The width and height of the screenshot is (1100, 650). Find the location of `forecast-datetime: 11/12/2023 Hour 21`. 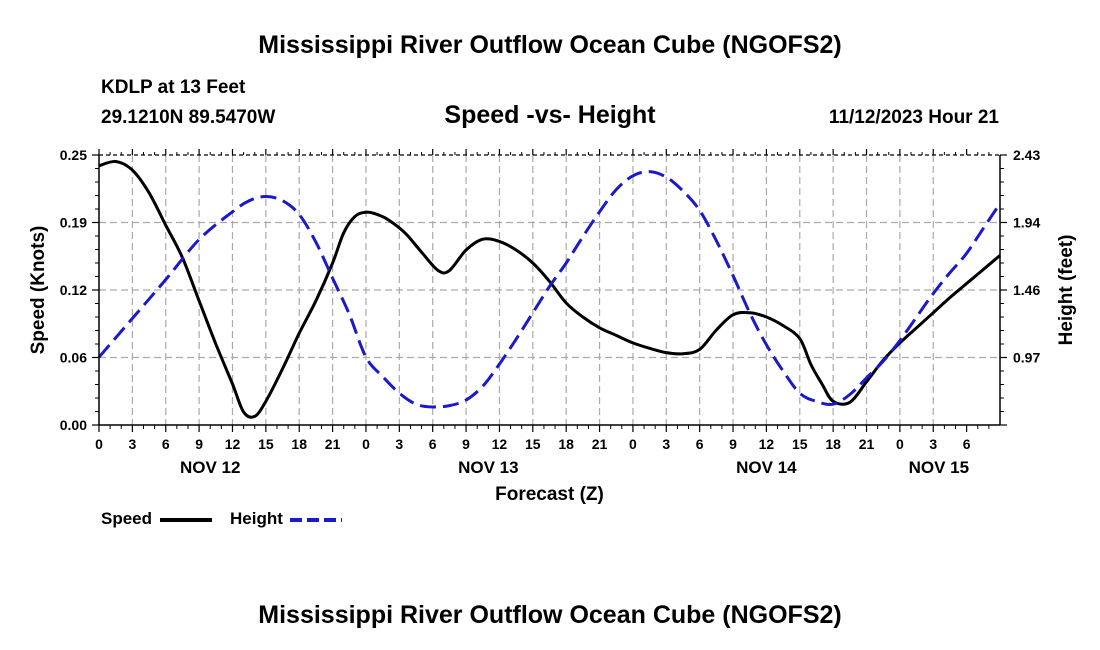

forecast-datetime: 11/12/2023 Hour 21 is located at coordinates (913, 117).